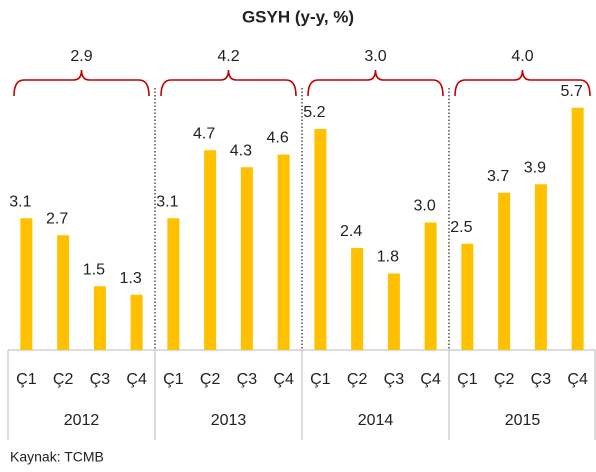 The width and height of the screenshot is (596, 472). What do you see at coordinates (229, 420) in the screenshot?
I see `group-label: 2013` at bounding box center [229, 420].